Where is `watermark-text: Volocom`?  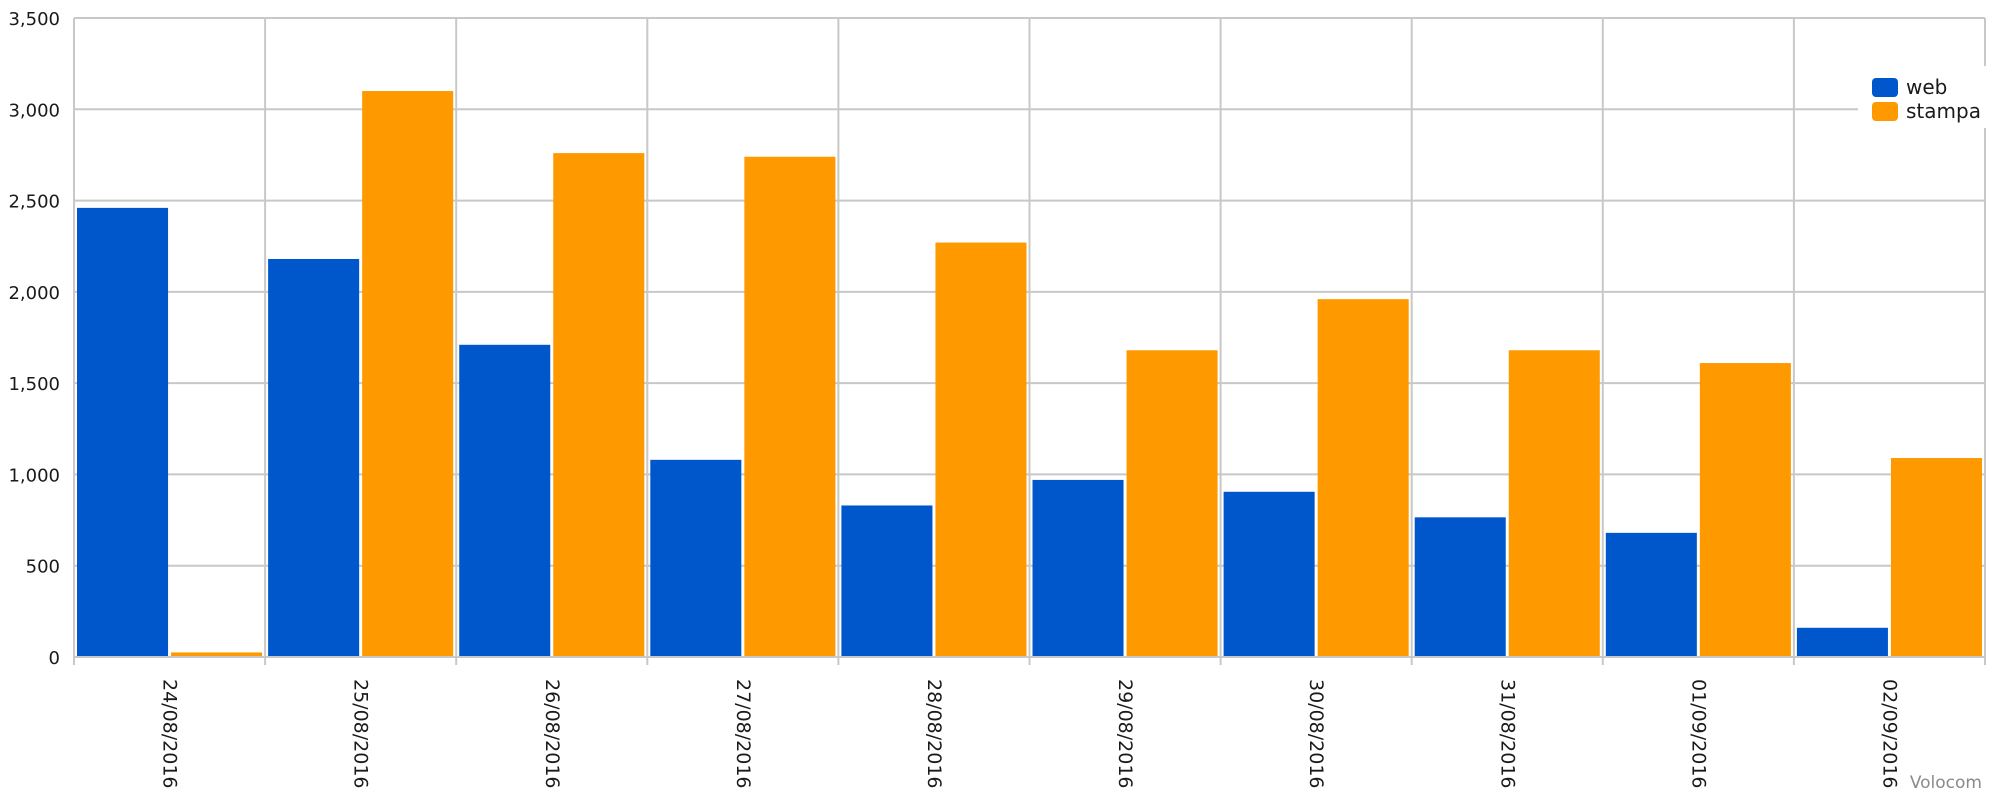
watermark-text: Volocom is located at coordinates (1946, 783).